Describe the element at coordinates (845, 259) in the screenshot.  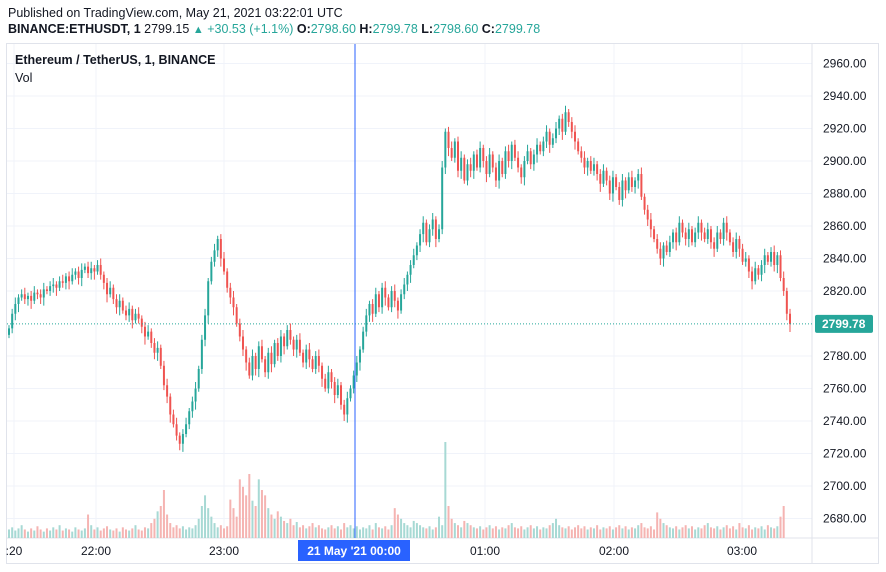
I see `y-tick-label: 2840.00` at that location.